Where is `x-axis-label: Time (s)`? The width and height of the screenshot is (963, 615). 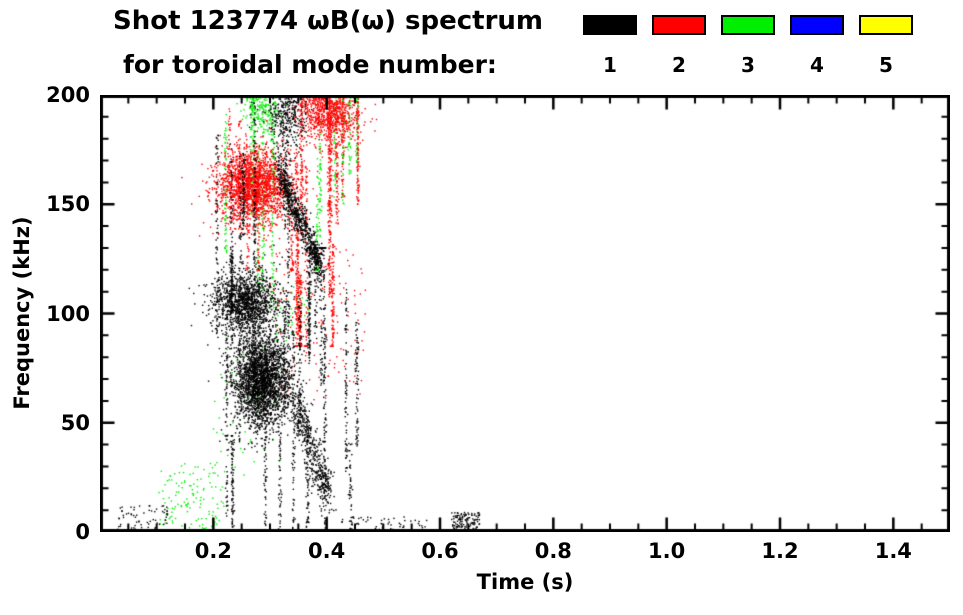 x-axis-label: Time (s) is located at coordinates (525, 582).